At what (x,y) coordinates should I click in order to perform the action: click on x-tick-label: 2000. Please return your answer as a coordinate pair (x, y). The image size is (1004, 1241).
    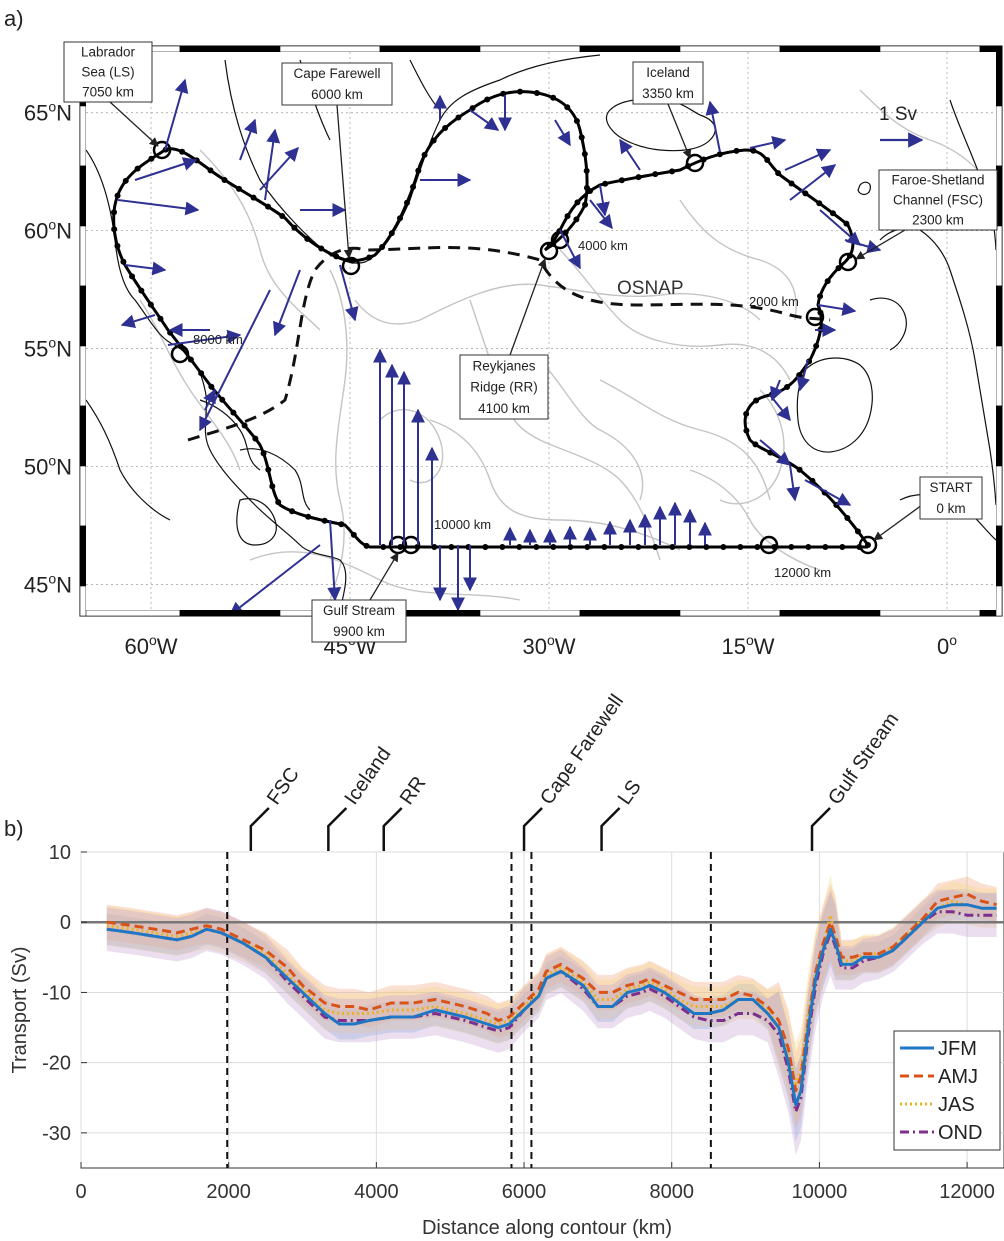
    Looking at the image, I should click on (228, 1192).